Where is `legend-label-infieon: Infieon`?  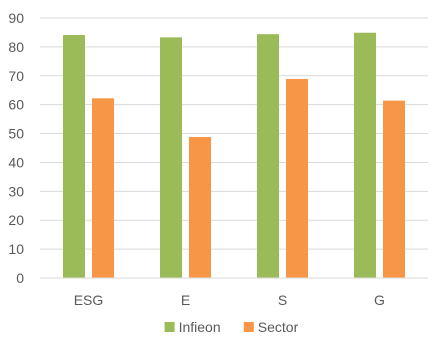
legend-label-infieon: Infieon is located at coordinates (200, 327).